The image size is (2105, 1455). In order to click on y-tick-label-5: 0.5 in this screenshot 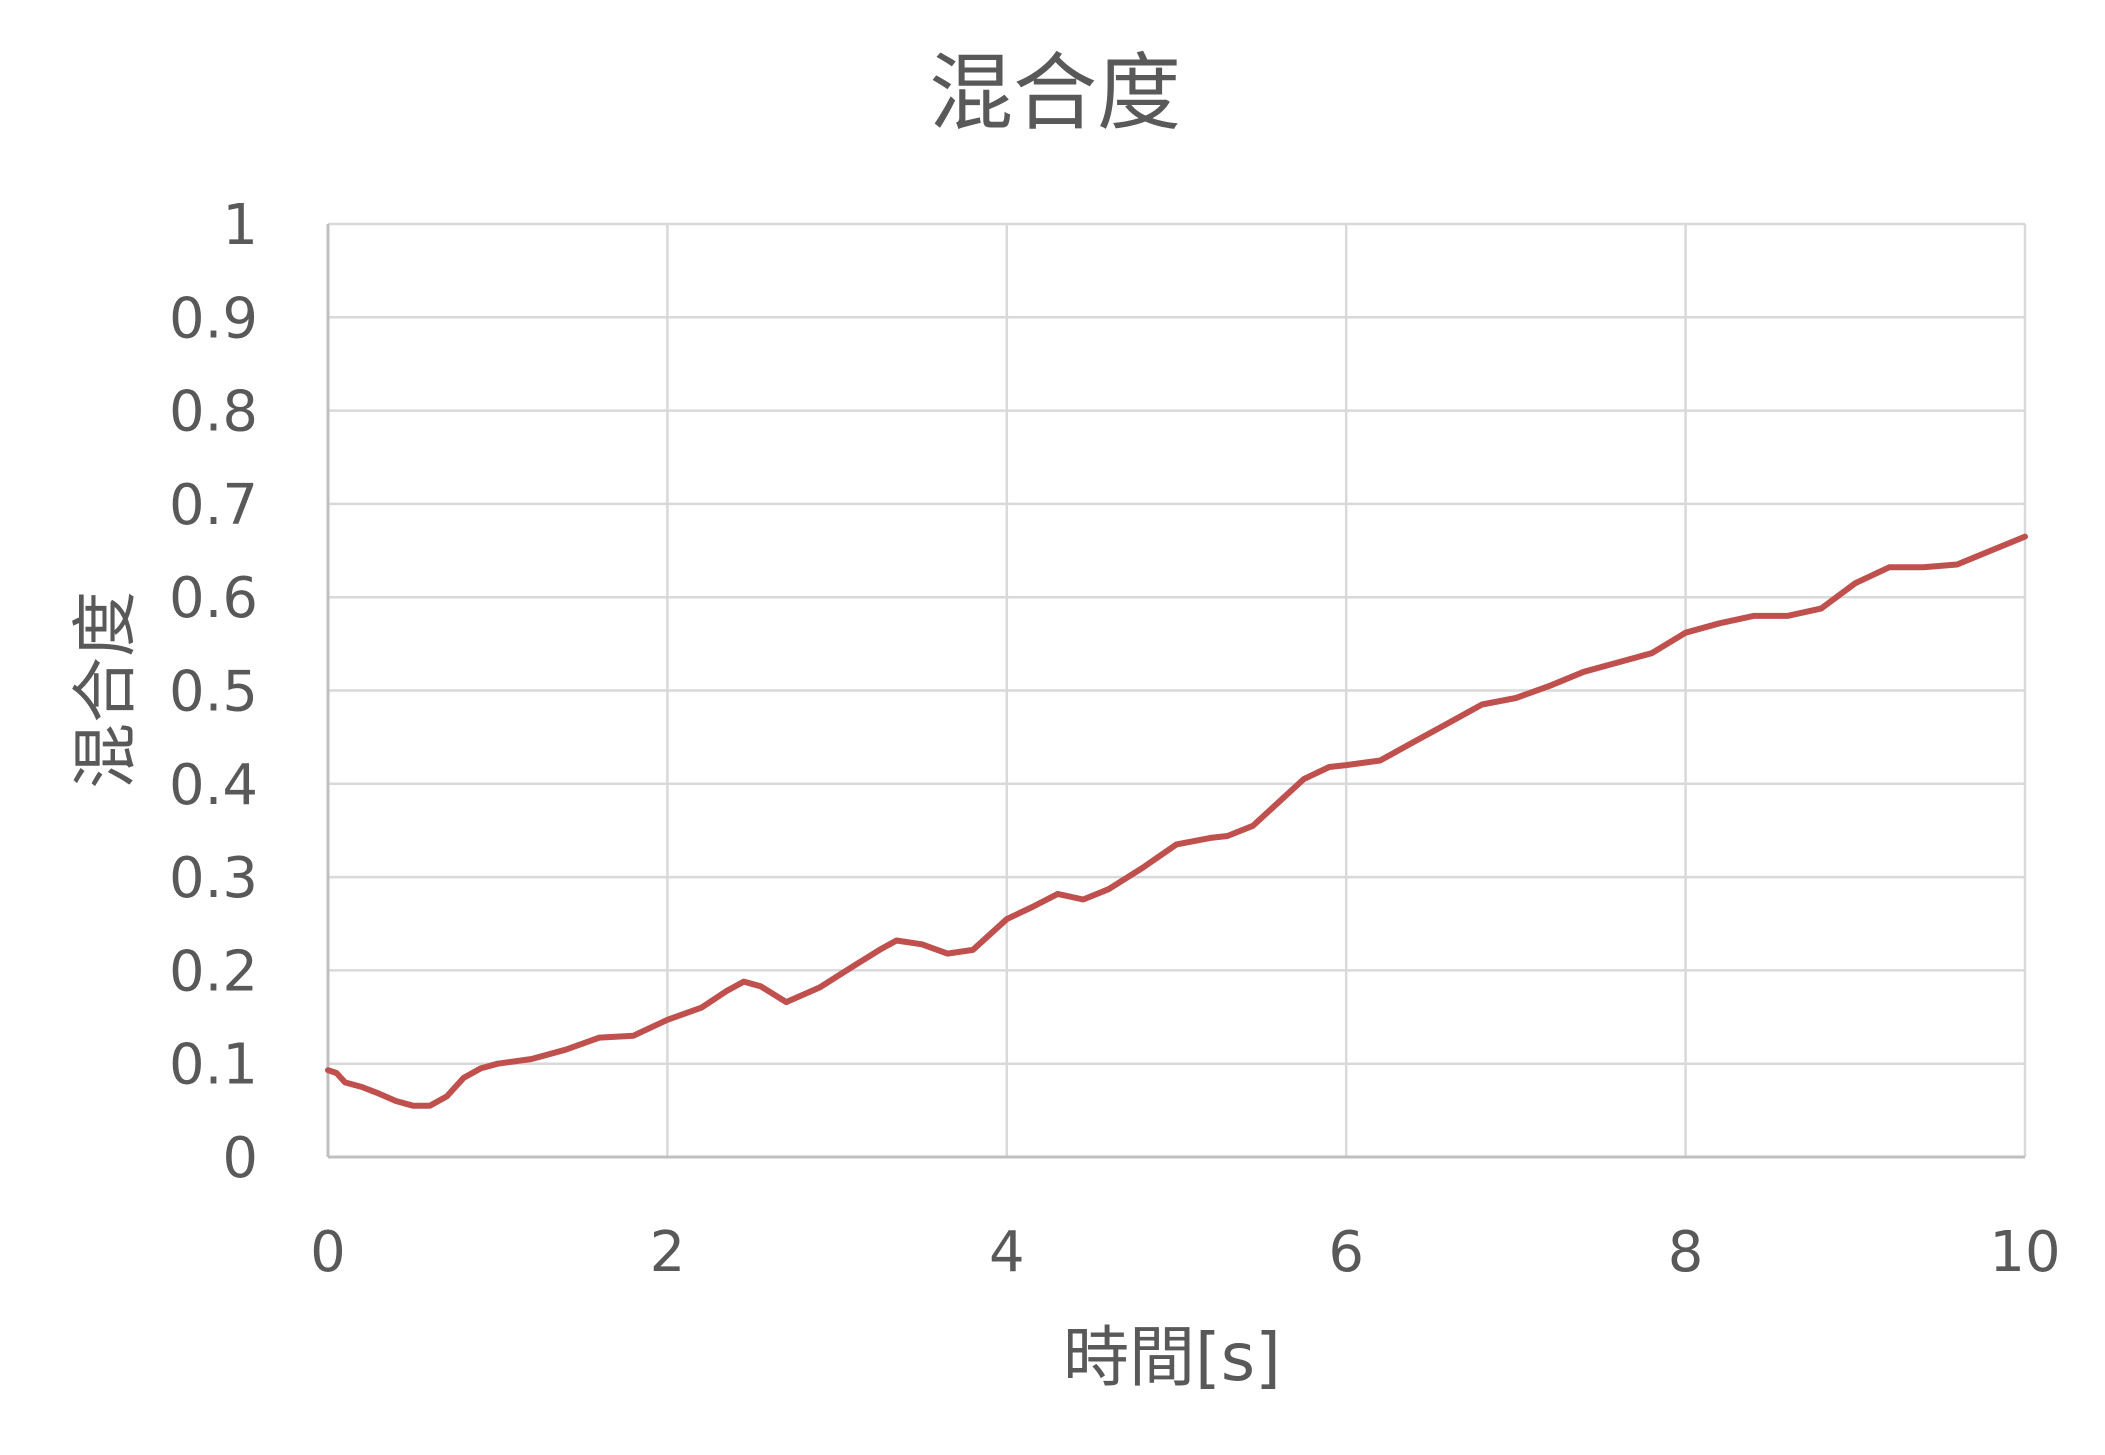, I will do `click(213, 692)`.